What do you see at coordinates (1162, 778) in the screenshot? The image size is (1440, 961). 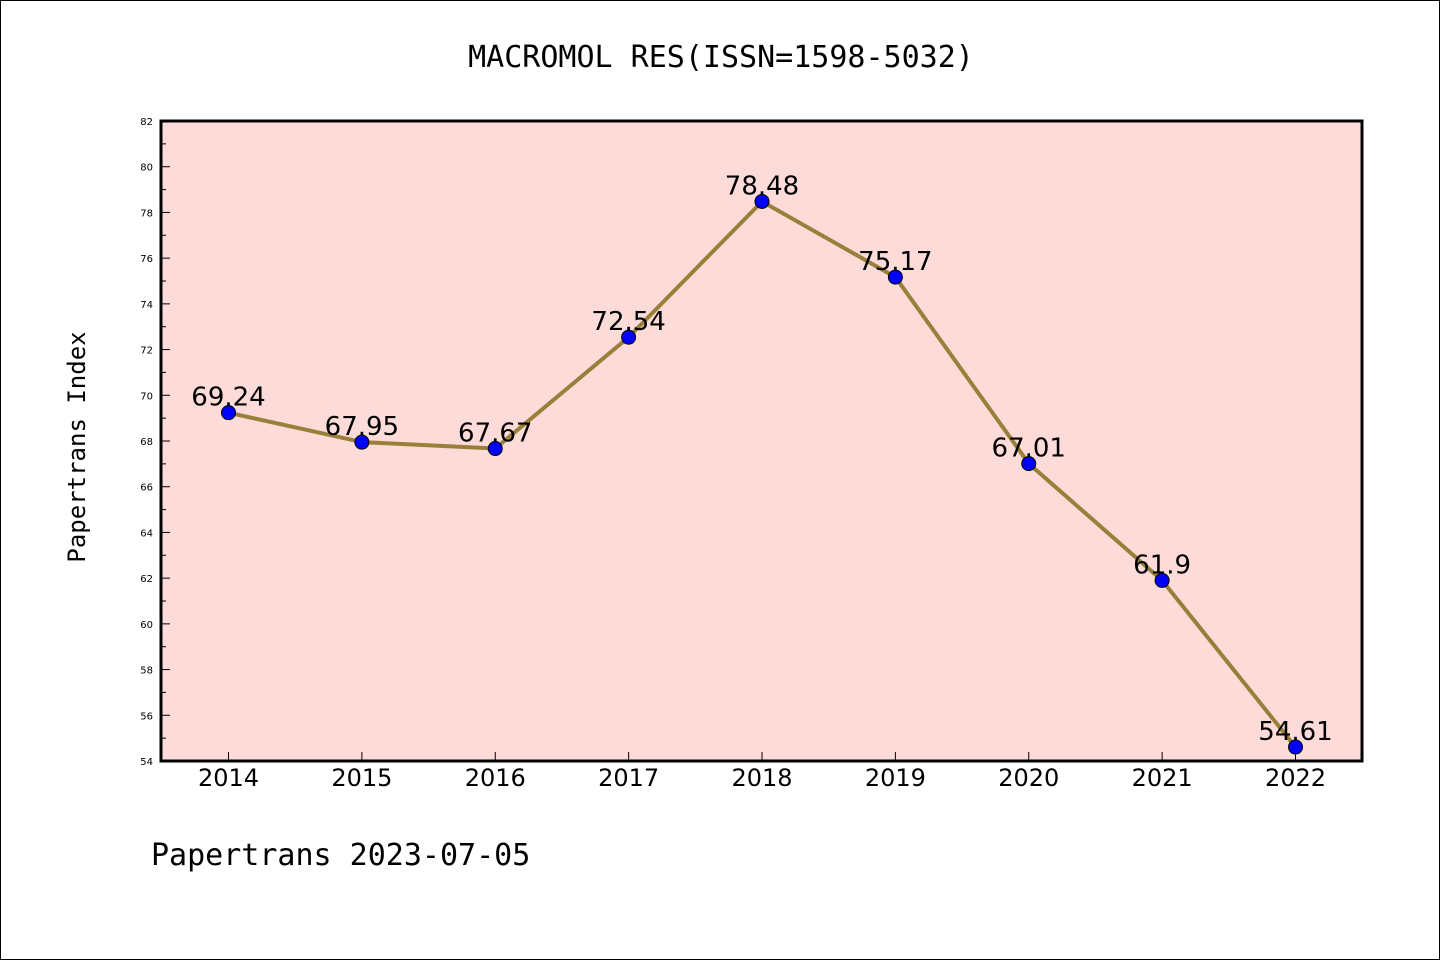 I see `x-tick-label: 2021` at bounding box center [1162, 778].